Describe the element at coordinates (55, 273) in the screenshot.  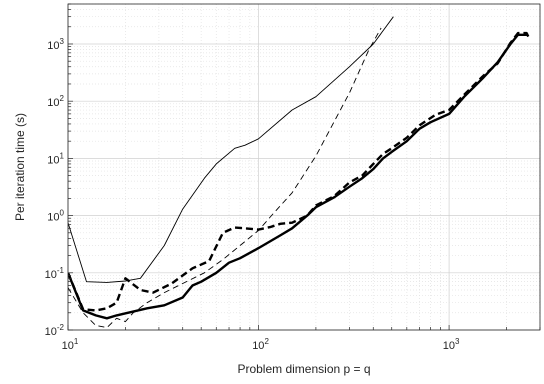
I see `y-tick-label: 10⁻¹` at that location.